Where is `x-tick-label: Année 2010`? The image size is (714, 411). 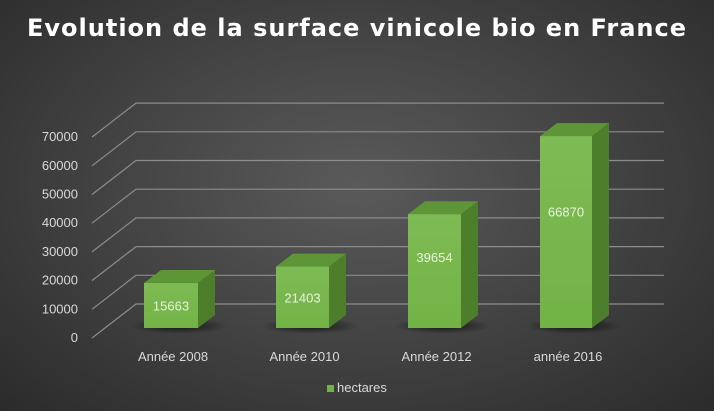
x-tick-label: Année 2010 is located at coordinates (304, 356).